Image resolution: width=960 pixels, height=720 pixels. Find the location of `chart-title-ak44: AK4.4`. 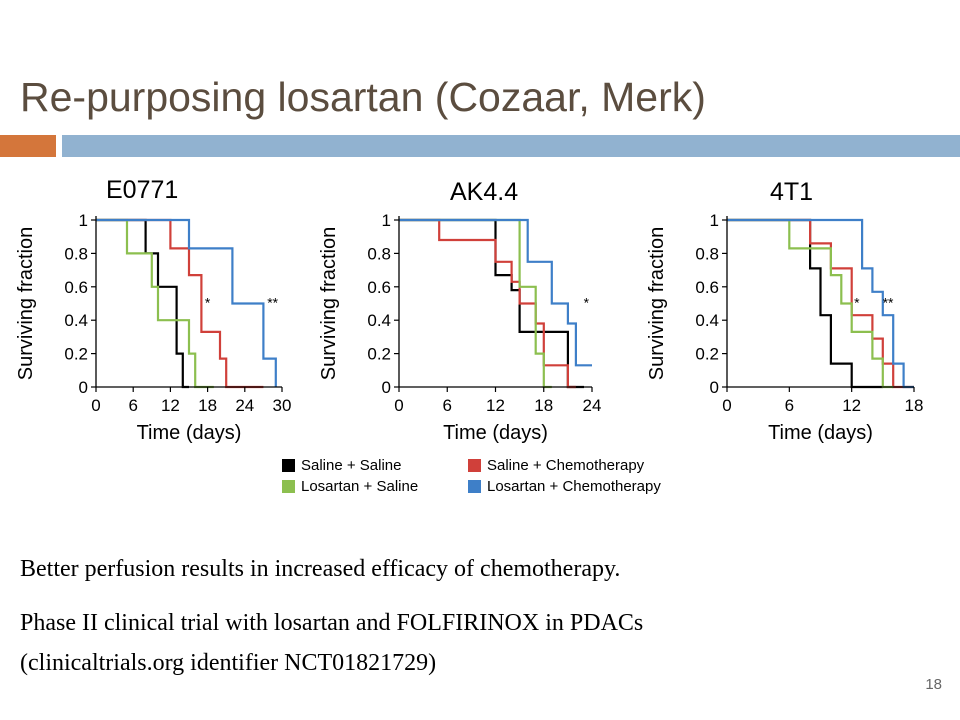

chart-title-ak44: AK4.4 is located at coordinates (484, 192).